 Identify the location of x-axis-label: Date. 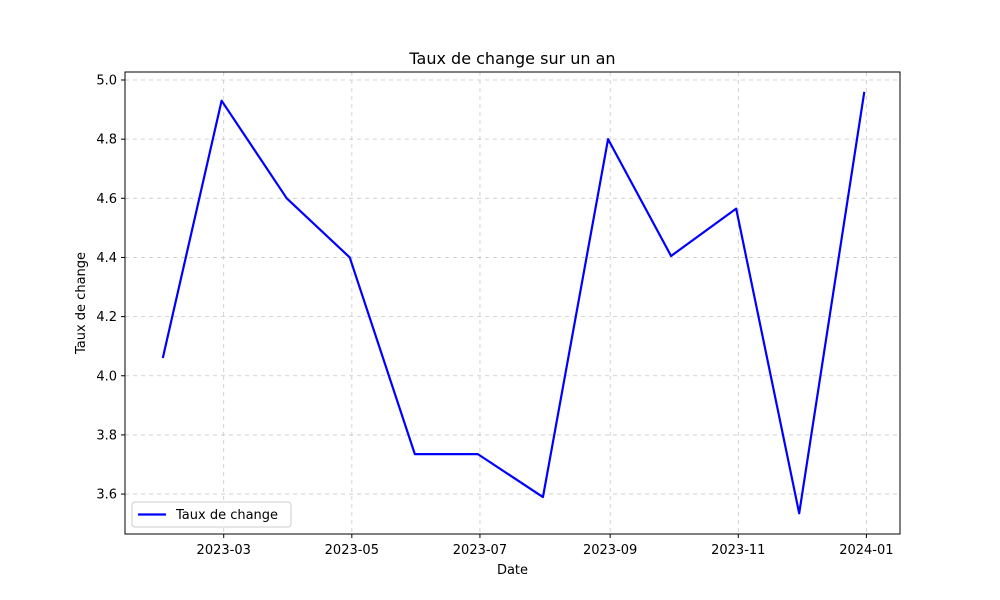
(512, 570).